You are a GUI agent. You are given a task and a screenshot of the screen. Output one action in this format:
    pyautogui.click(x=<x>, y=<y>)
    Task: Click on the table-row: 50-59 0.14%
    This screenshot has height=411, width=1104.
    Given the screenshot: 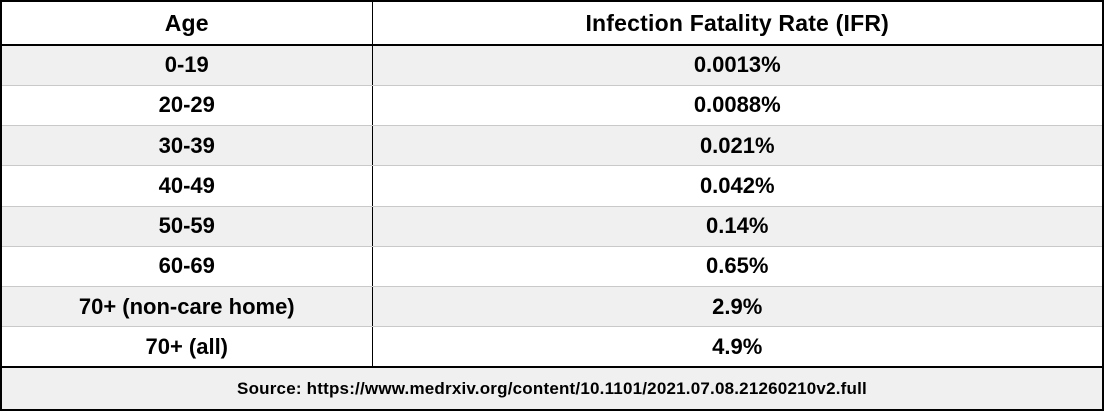 What is the action you would take?
    pyautogui.click(x=552, y=226)
    